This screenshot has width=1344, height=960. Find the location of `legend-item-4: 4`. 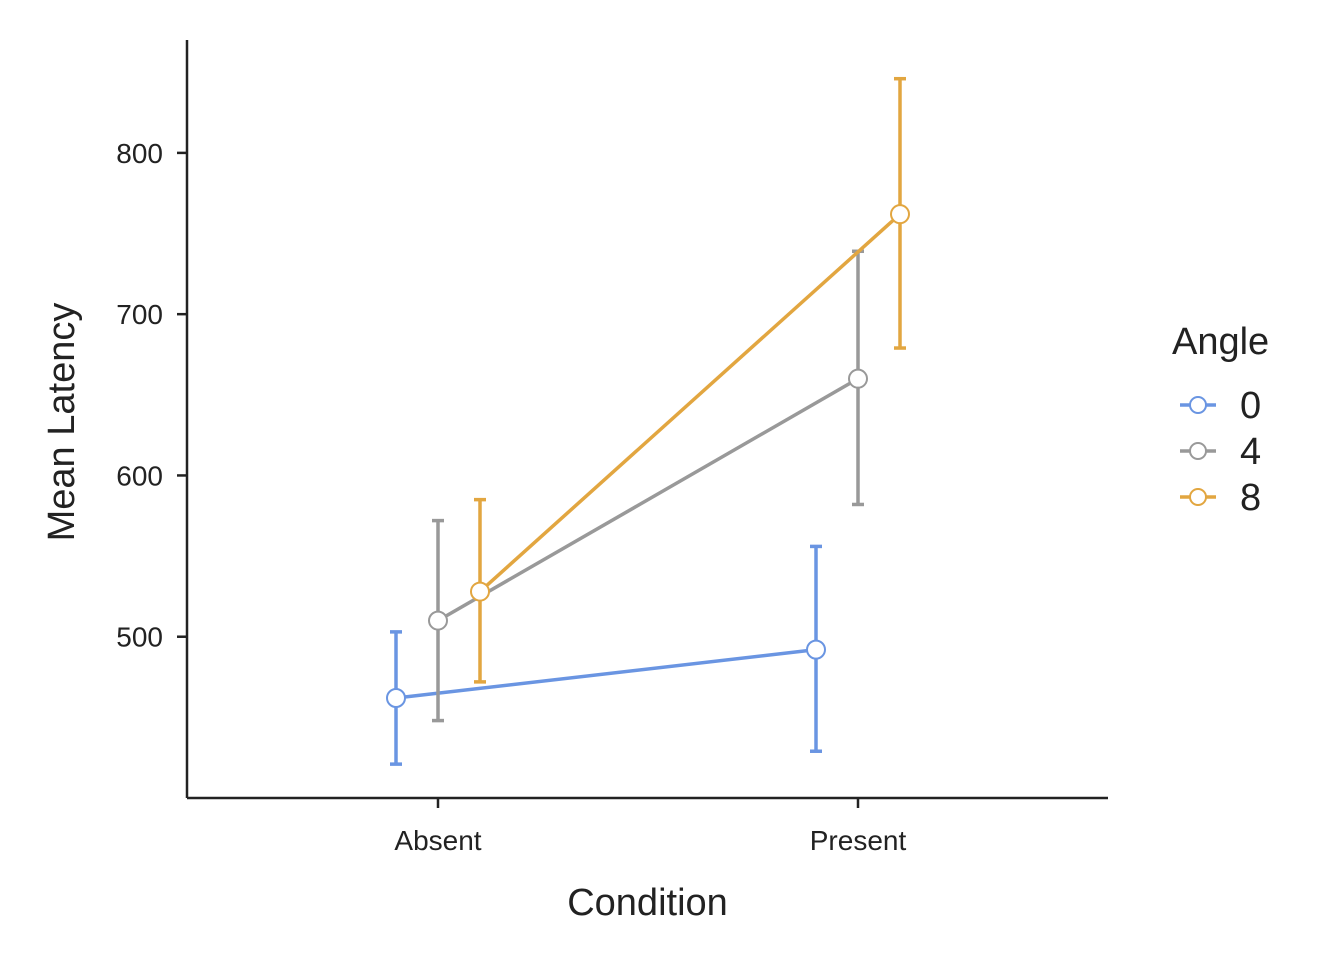

legend-item-4: 4 is located at coordinates (1220, 452).